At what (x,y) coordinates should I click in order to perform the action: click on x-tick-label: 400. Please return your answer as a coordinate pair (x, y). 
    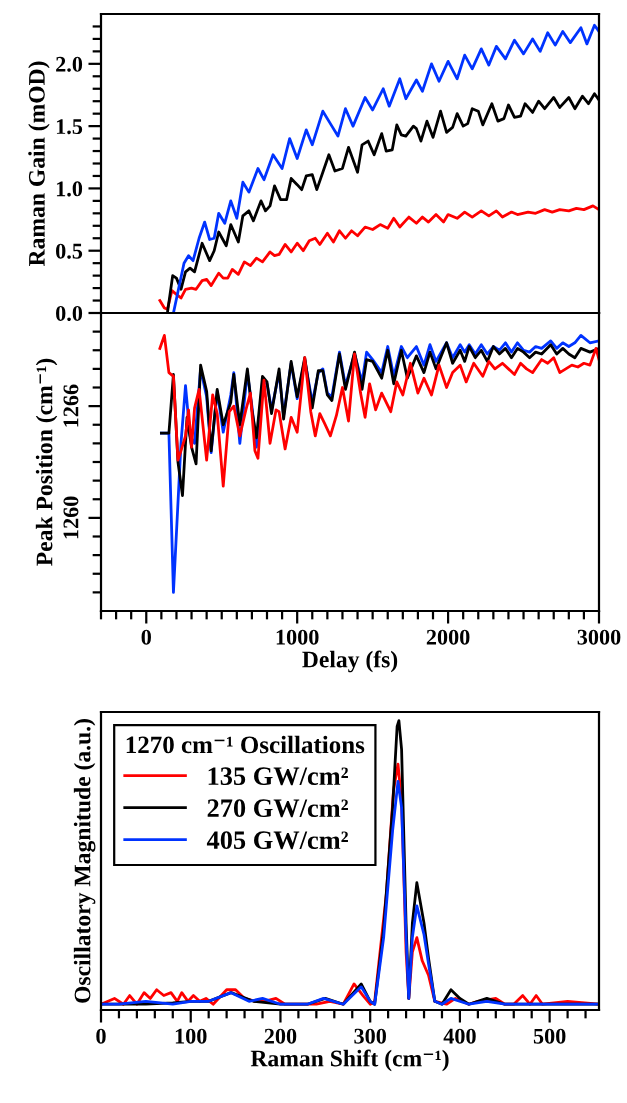
    Looking at the image, I should click on (459, 1036).